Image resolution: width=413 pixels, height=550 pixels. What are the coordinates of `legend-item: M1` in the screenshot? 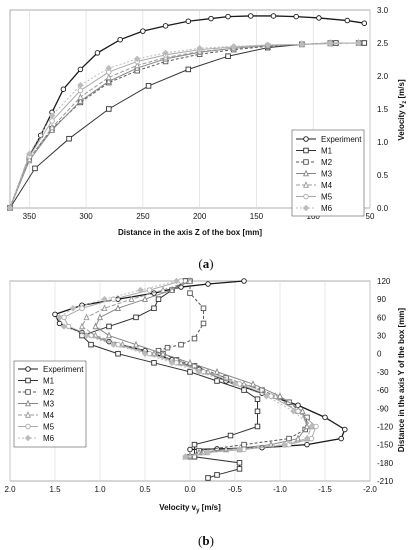 It's located at (36, 381).